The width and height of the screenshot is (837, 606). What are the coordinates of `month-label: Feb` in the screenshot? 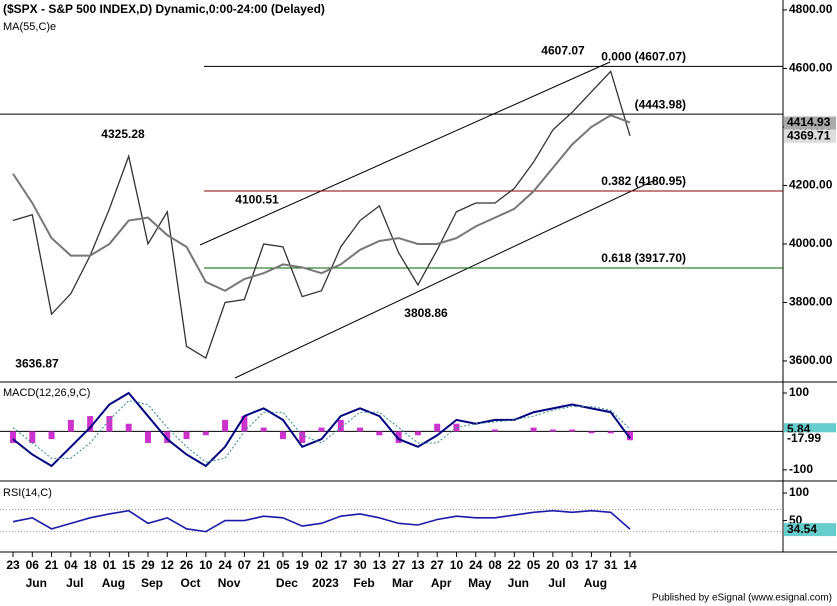 It's located at (363, 583).